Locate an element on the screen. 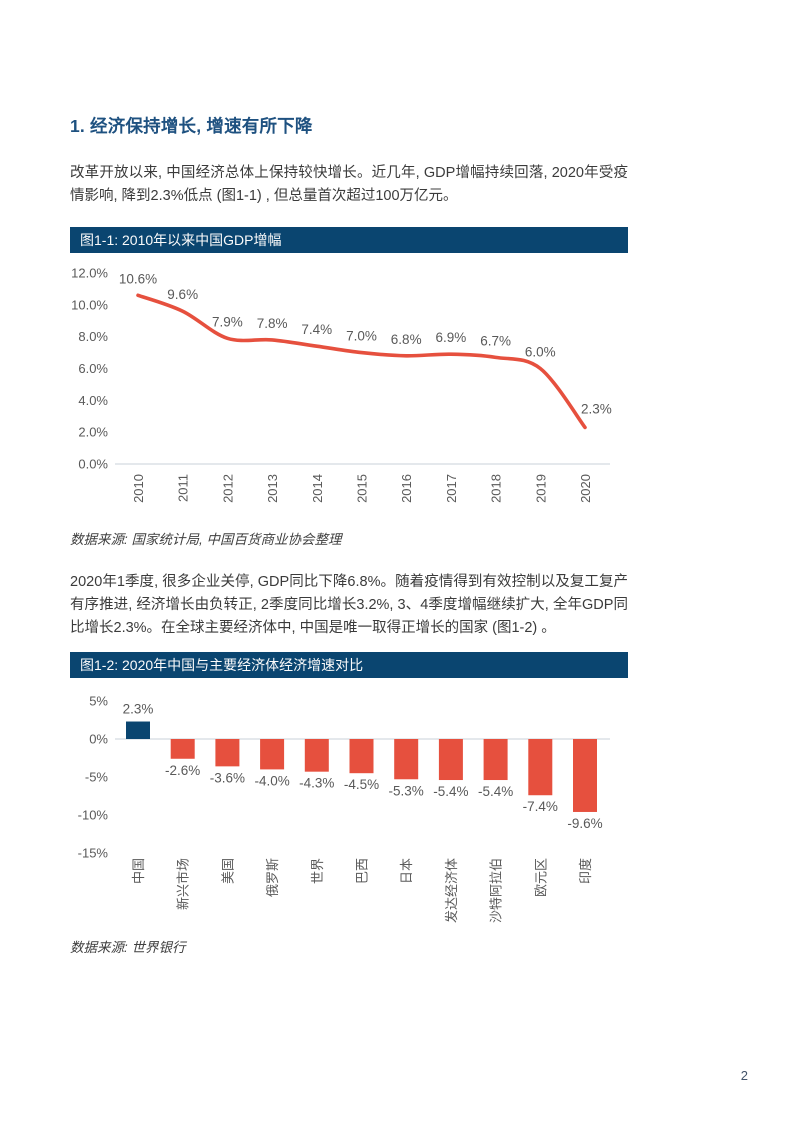 Image resolution: width=793 pixels, height=1122 pixels. svg-text: 俄罗斯 is located at coordinates (272, 877).